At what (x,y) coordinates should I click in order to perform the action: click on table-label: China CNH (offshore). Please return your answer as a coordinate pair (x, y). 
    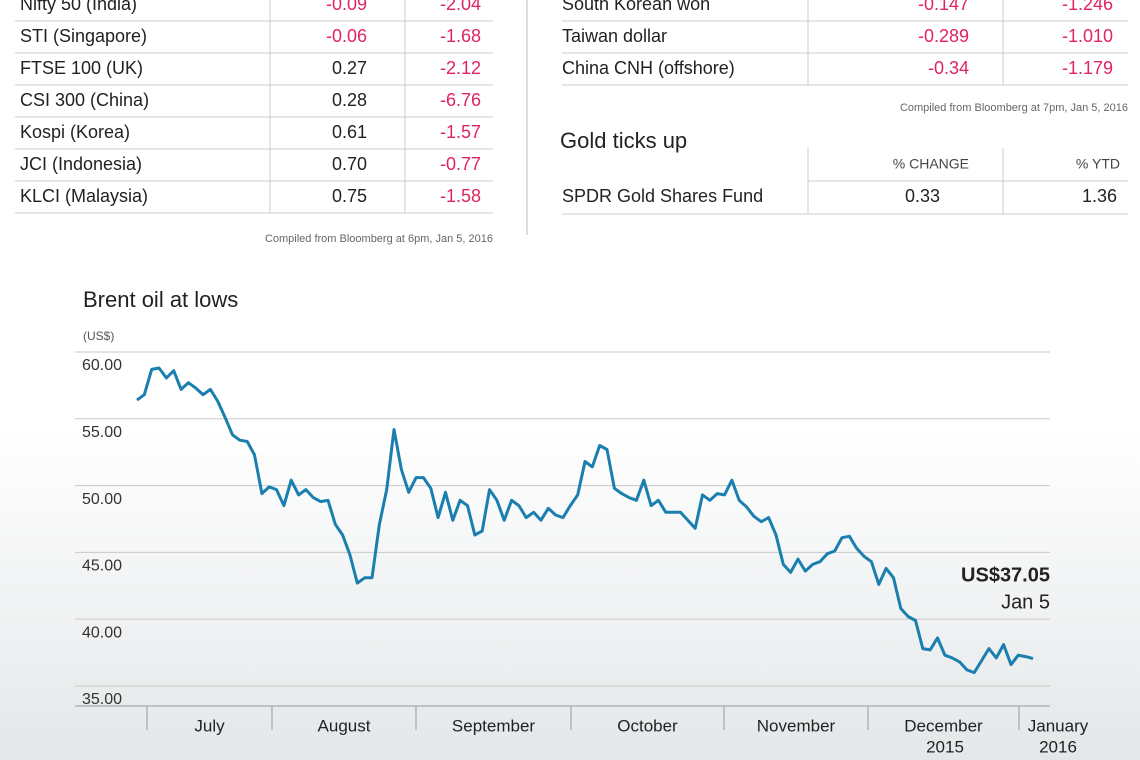
    Looking at the image, I should click on (648, 68).